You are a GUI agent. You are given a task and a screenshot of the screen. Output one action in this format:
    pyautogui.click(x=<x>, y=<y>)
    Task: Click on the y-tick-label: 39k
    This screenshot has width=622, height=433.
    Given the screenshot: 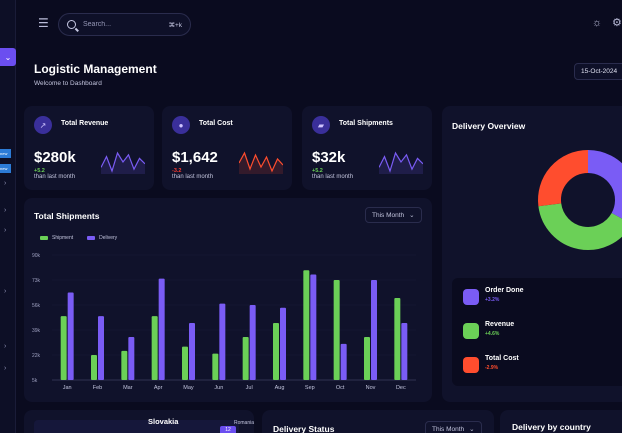 What is the action you would take?
    pyautogui.click(x=36, y=331)
    